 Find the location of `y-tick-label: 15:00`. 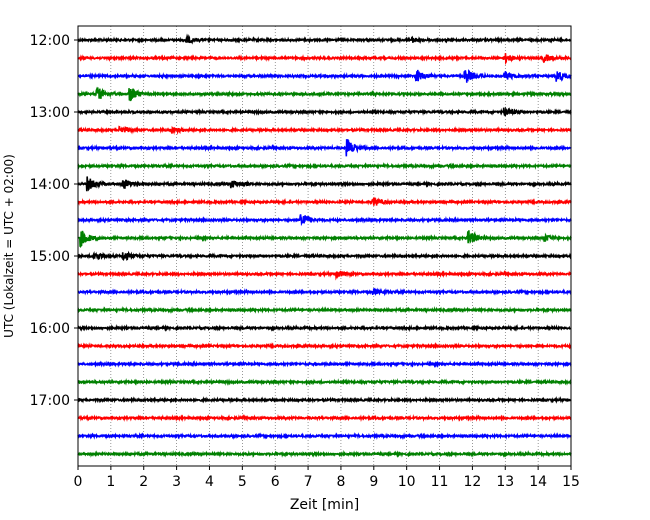

y-tick-label: 15:00 is located at coordinates (50, 257).